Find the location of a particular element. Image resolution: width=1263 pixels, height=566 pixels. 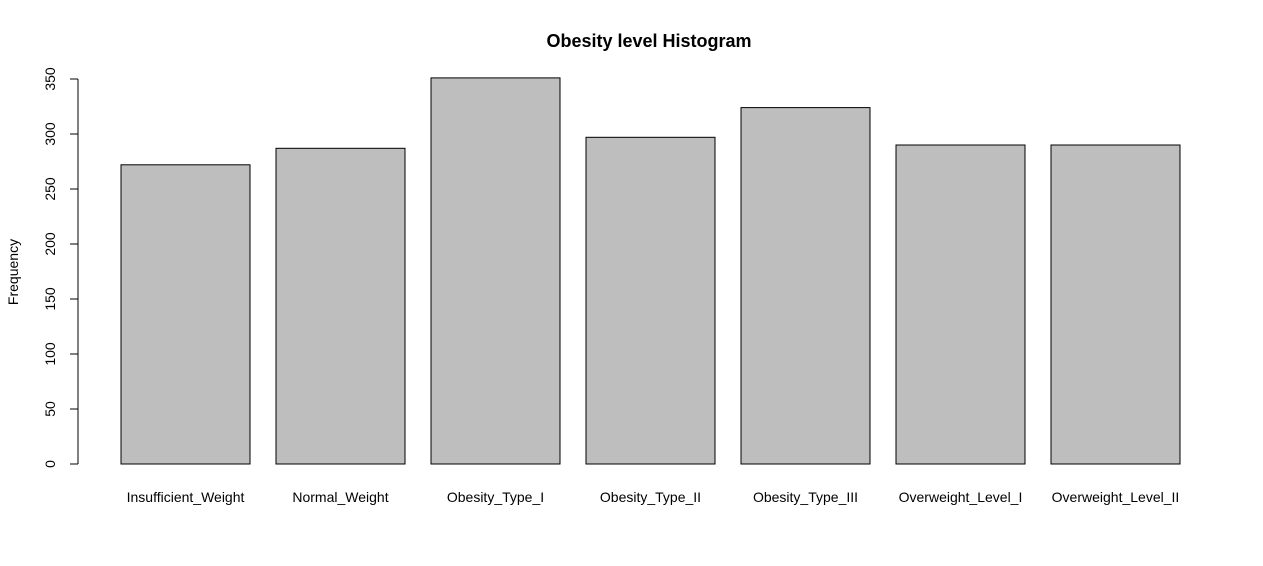

bar-obesity-type-ii is located at coordinates (650, 300).